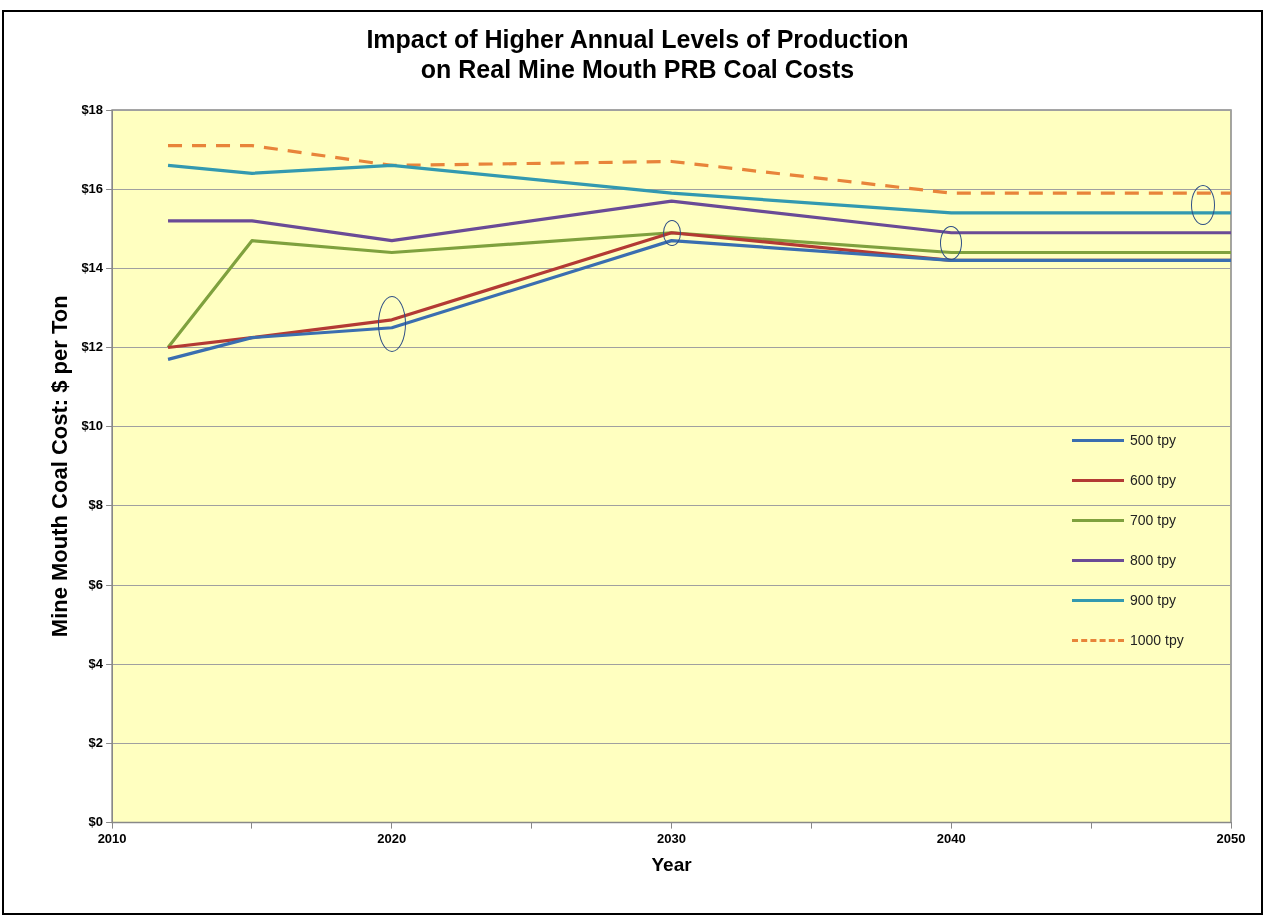  Describe the element at coordinates (1153, 600) in the screenshot. I see `legend-label: 900 tpy` at that location.